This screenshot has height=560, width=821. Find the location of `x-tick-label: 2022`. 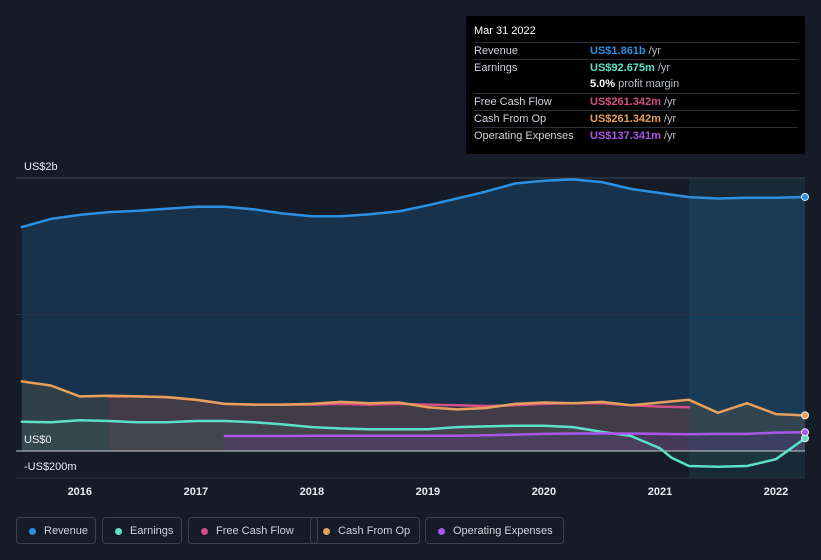

x-tick-label: 2022 is located at coordinates (776, 492).